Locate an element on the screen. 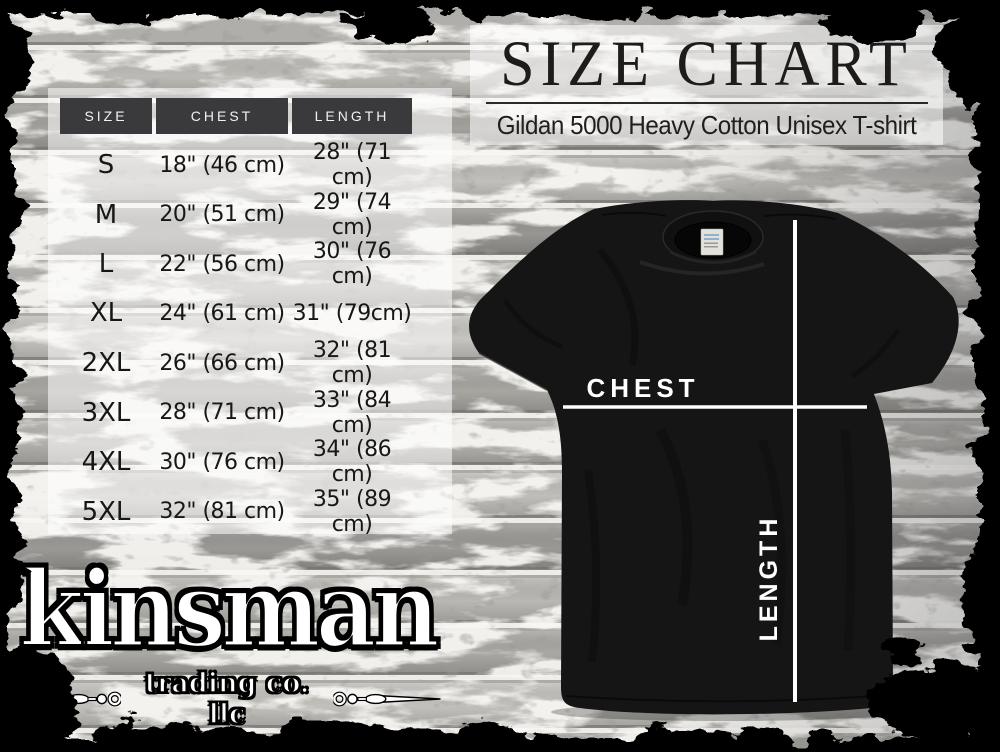 The height and width of the screenshot is (752, 1000). care-tag-icon is located at coordinates (712, 242).